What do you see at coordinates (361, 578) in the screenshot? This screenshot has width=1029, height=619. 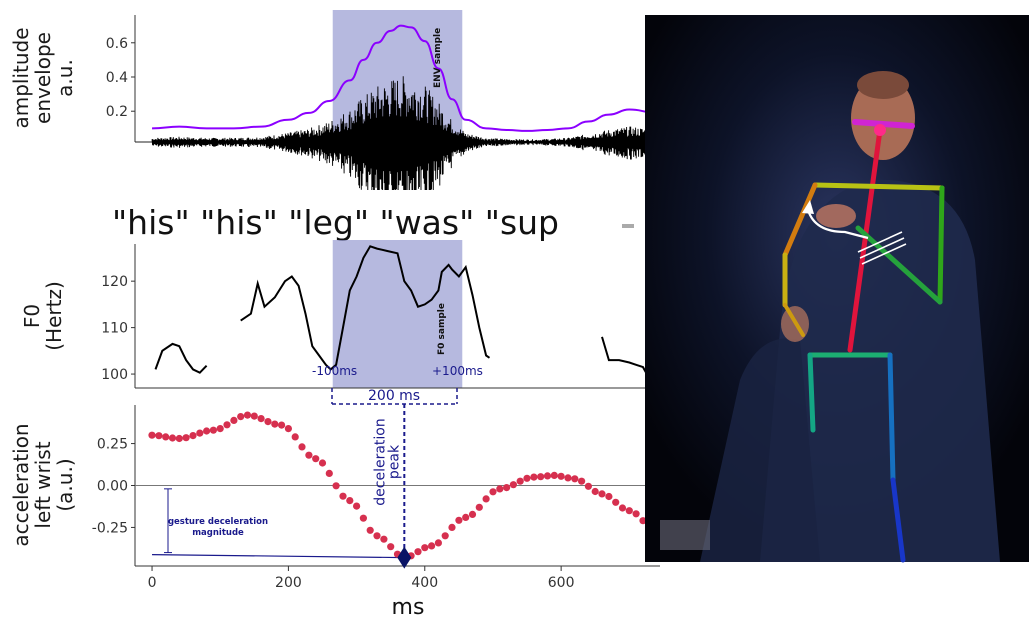 I see `accel-x-ticks: 0 200 400 600` at bounding box center [361, 578].